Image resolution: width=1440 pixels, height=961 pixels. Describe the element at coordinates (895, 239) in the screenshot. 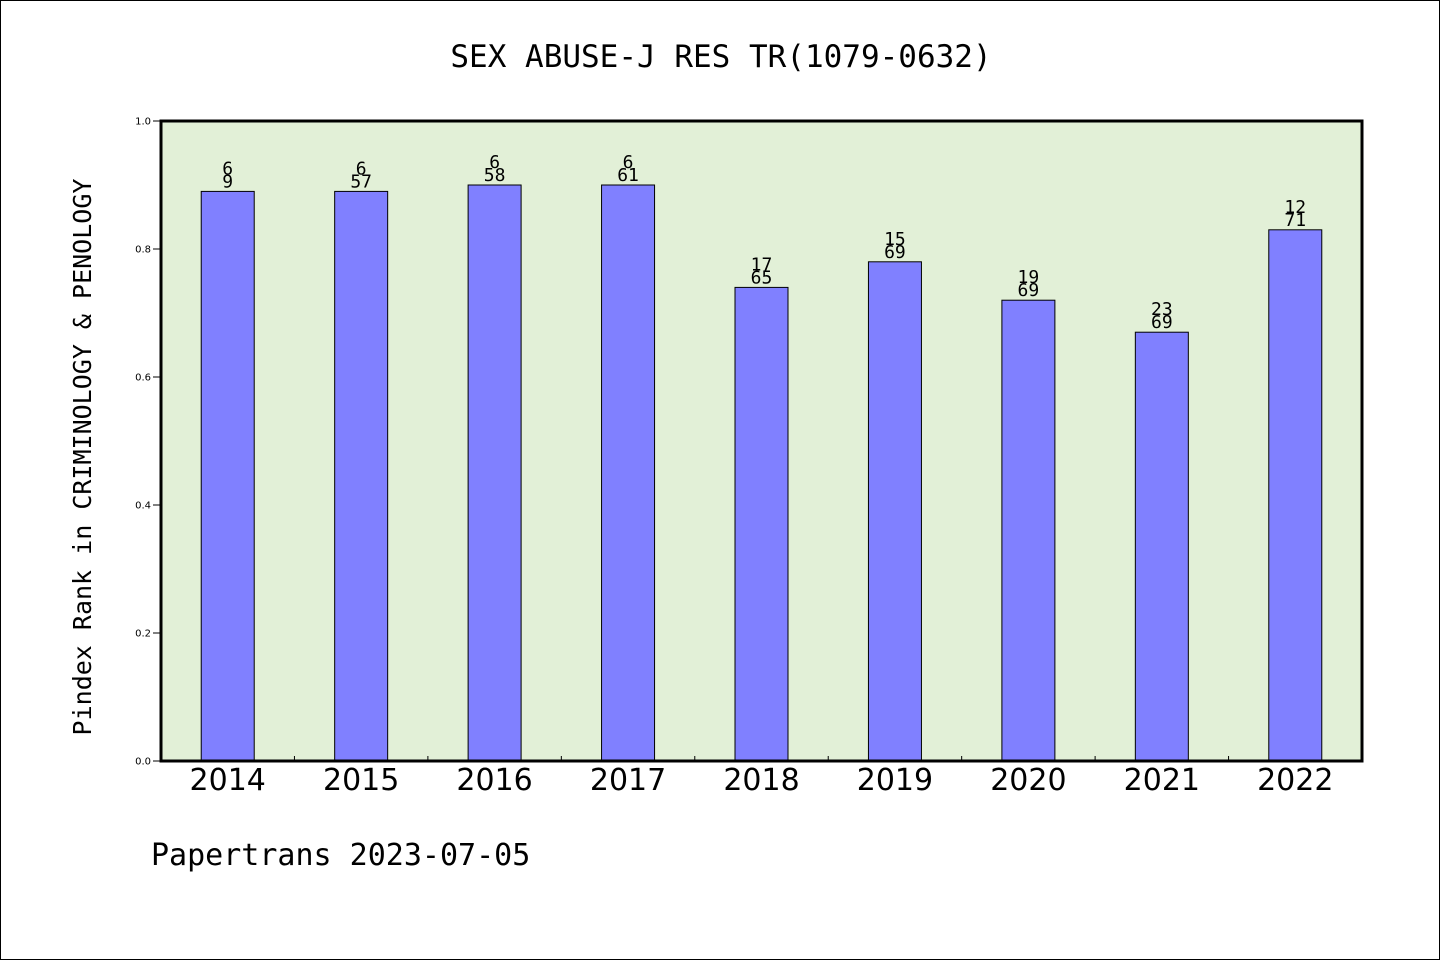

I see `bar-label-rank: 15` at that location.